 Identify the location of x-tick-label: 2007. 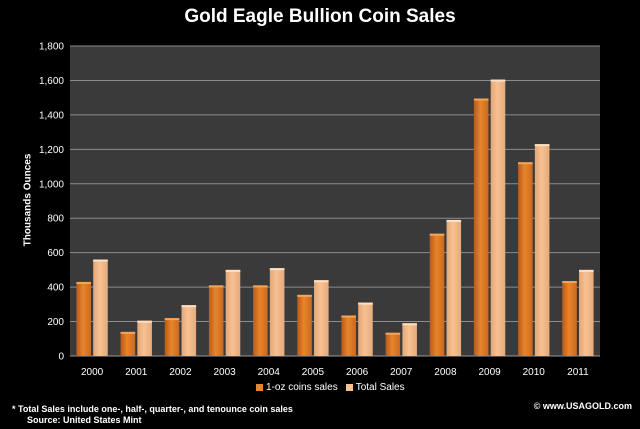
(401, 372).